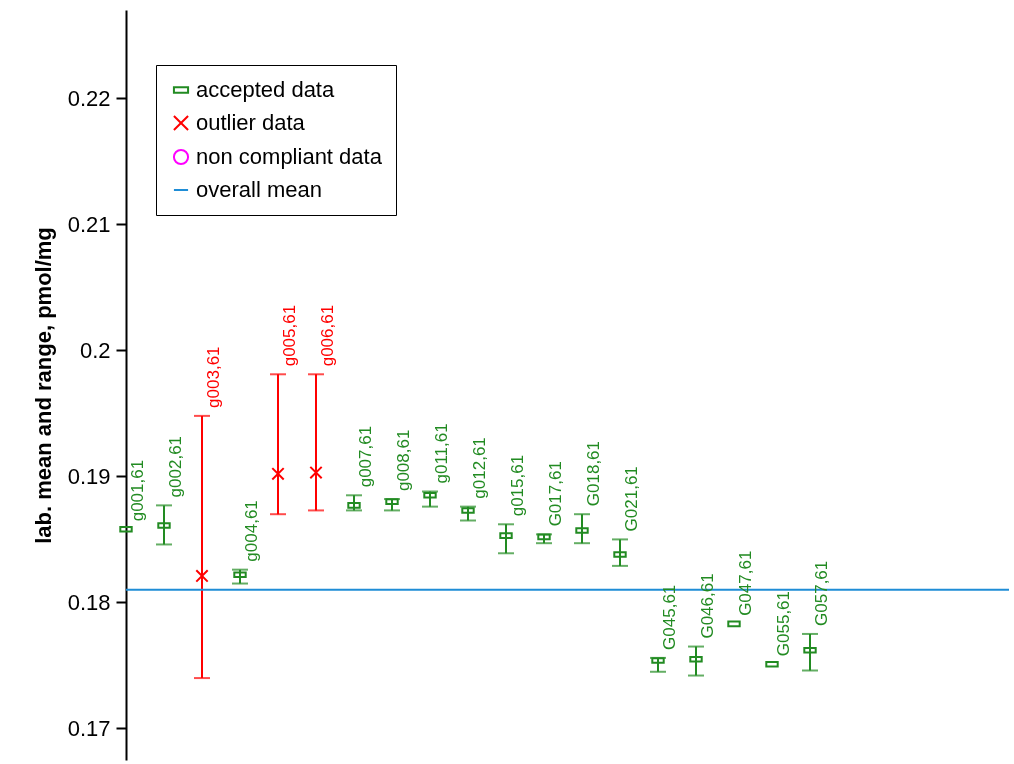 This screenshot has width=1014, height=764. I want to click on x-tick-label: g007,61, so click(365, 456).